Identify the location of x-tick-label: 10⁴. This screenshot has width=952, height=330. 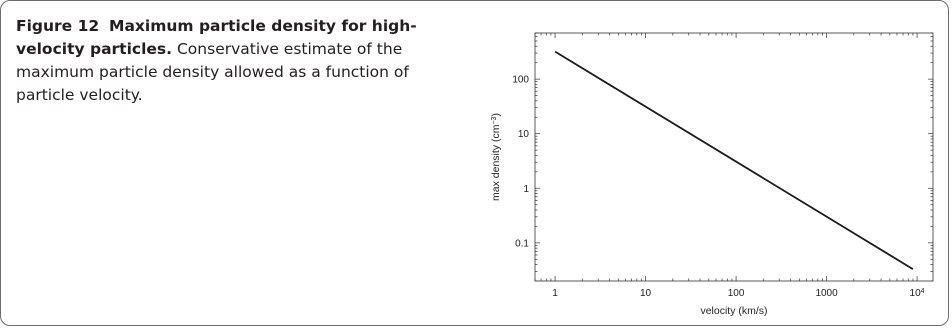
(917, 294).